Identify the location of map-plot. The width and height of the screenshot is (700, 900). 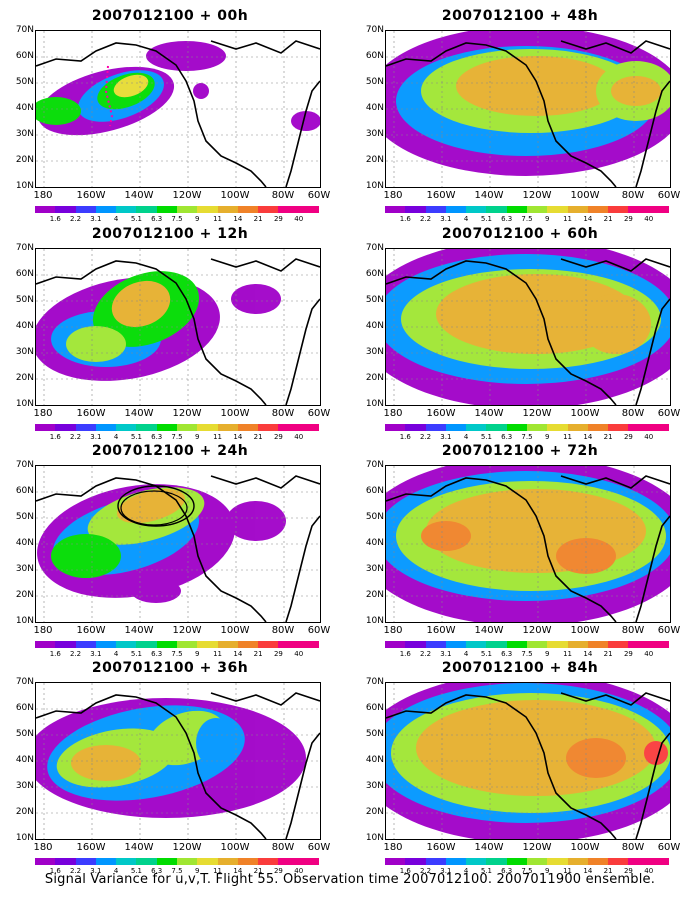
(178, 761).